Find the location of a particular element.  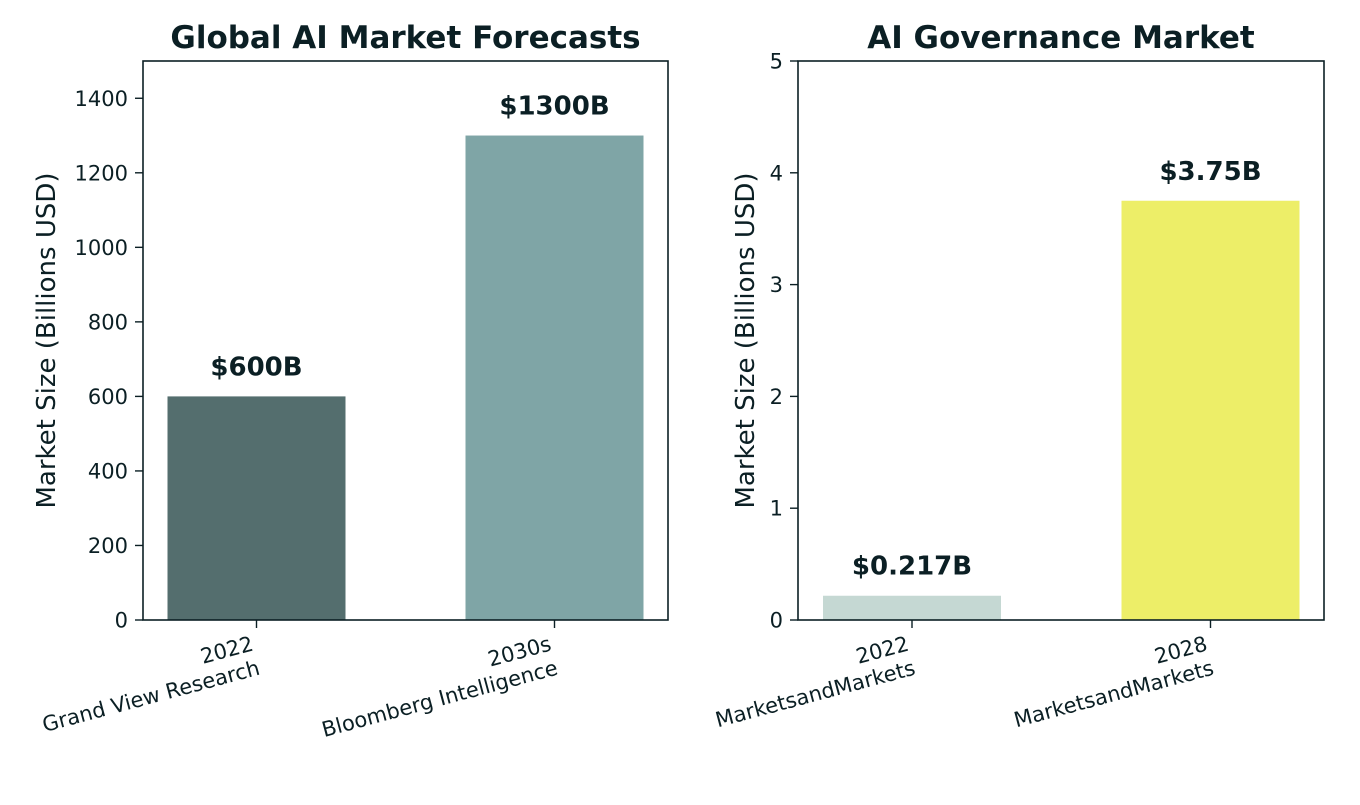

y-tick-label: 5 is located at coordinates (776, 62).